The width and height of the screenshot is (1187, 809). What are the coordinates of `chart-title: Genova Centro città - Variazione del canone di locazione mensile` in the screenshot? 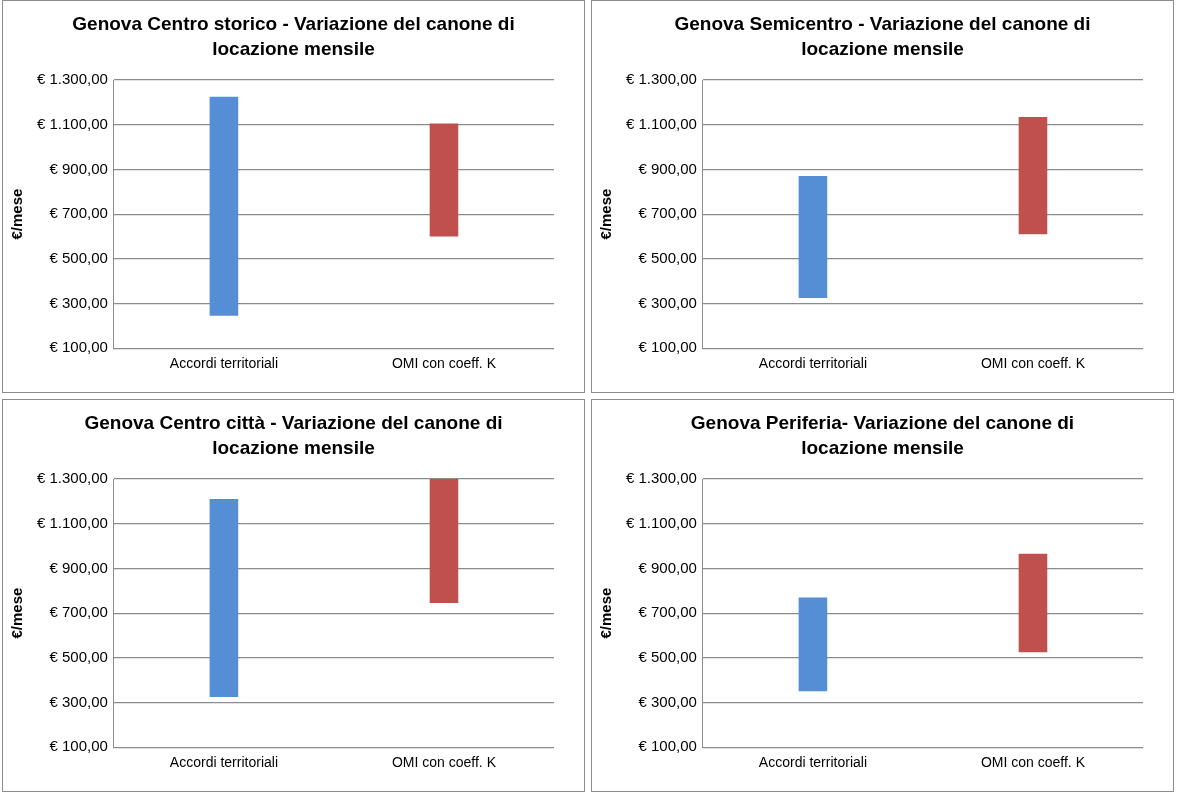 It's located at (293, 435).